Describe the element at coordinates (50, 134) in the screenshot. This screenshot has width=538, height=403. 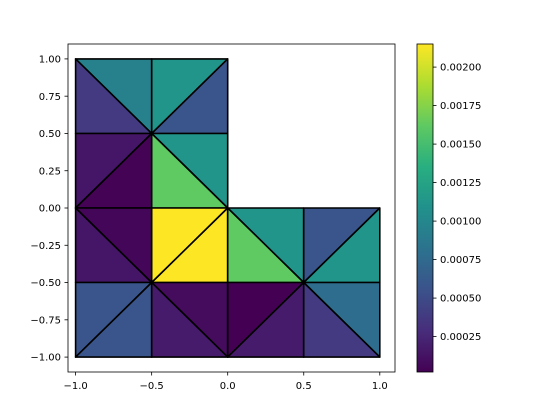
I see `y-tick-label: 0.50` at that location.